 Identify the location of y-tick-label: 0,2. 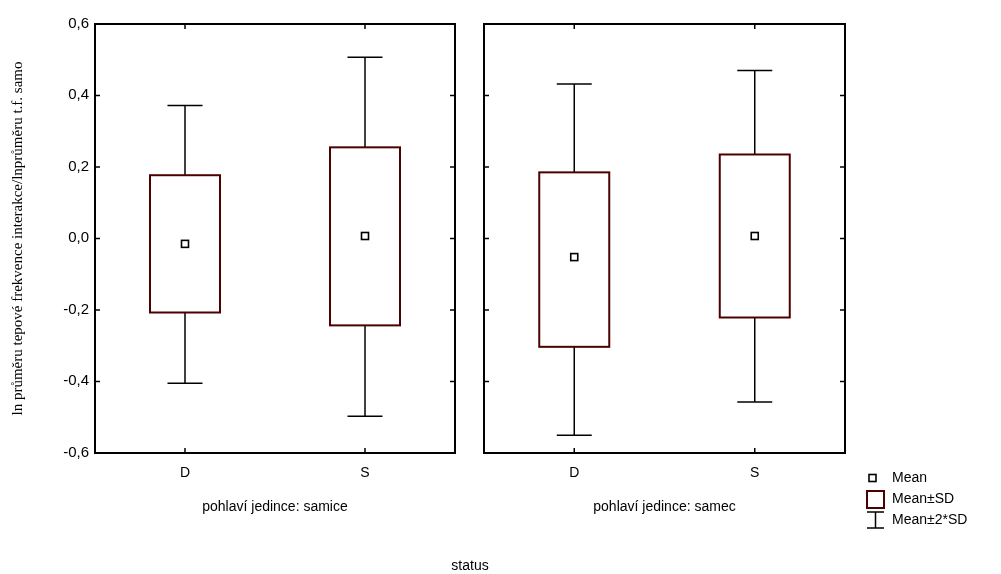
(78, 165).